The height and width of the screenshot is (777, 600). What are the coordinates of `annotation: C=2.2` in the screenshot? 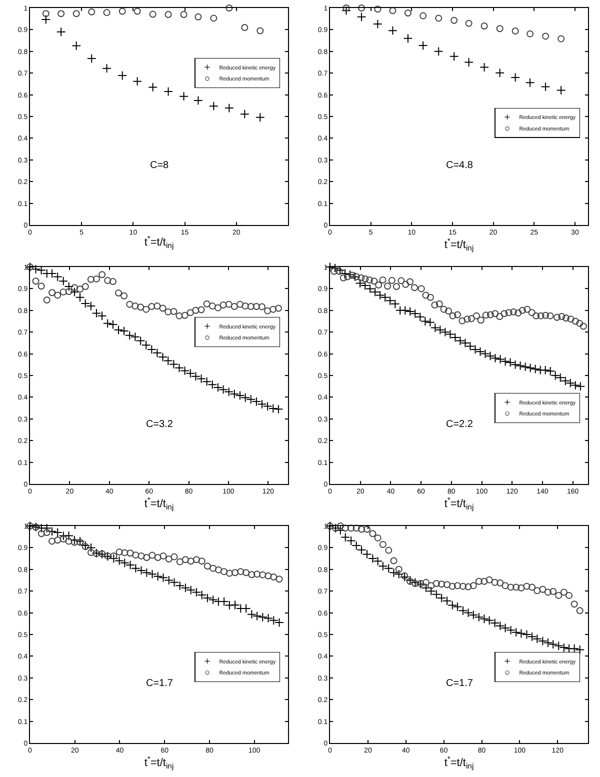 It's located at (460, 424).